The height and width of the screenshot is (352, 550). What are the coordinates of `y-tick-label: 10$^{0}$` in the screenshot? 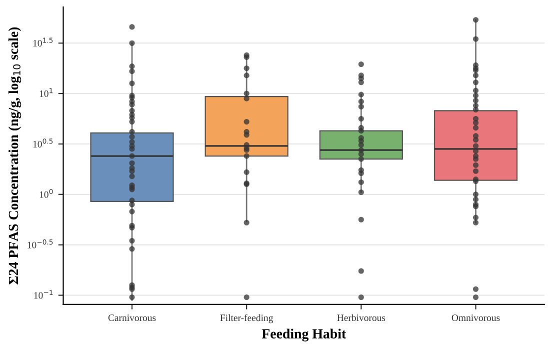 It's located at (46, 193).